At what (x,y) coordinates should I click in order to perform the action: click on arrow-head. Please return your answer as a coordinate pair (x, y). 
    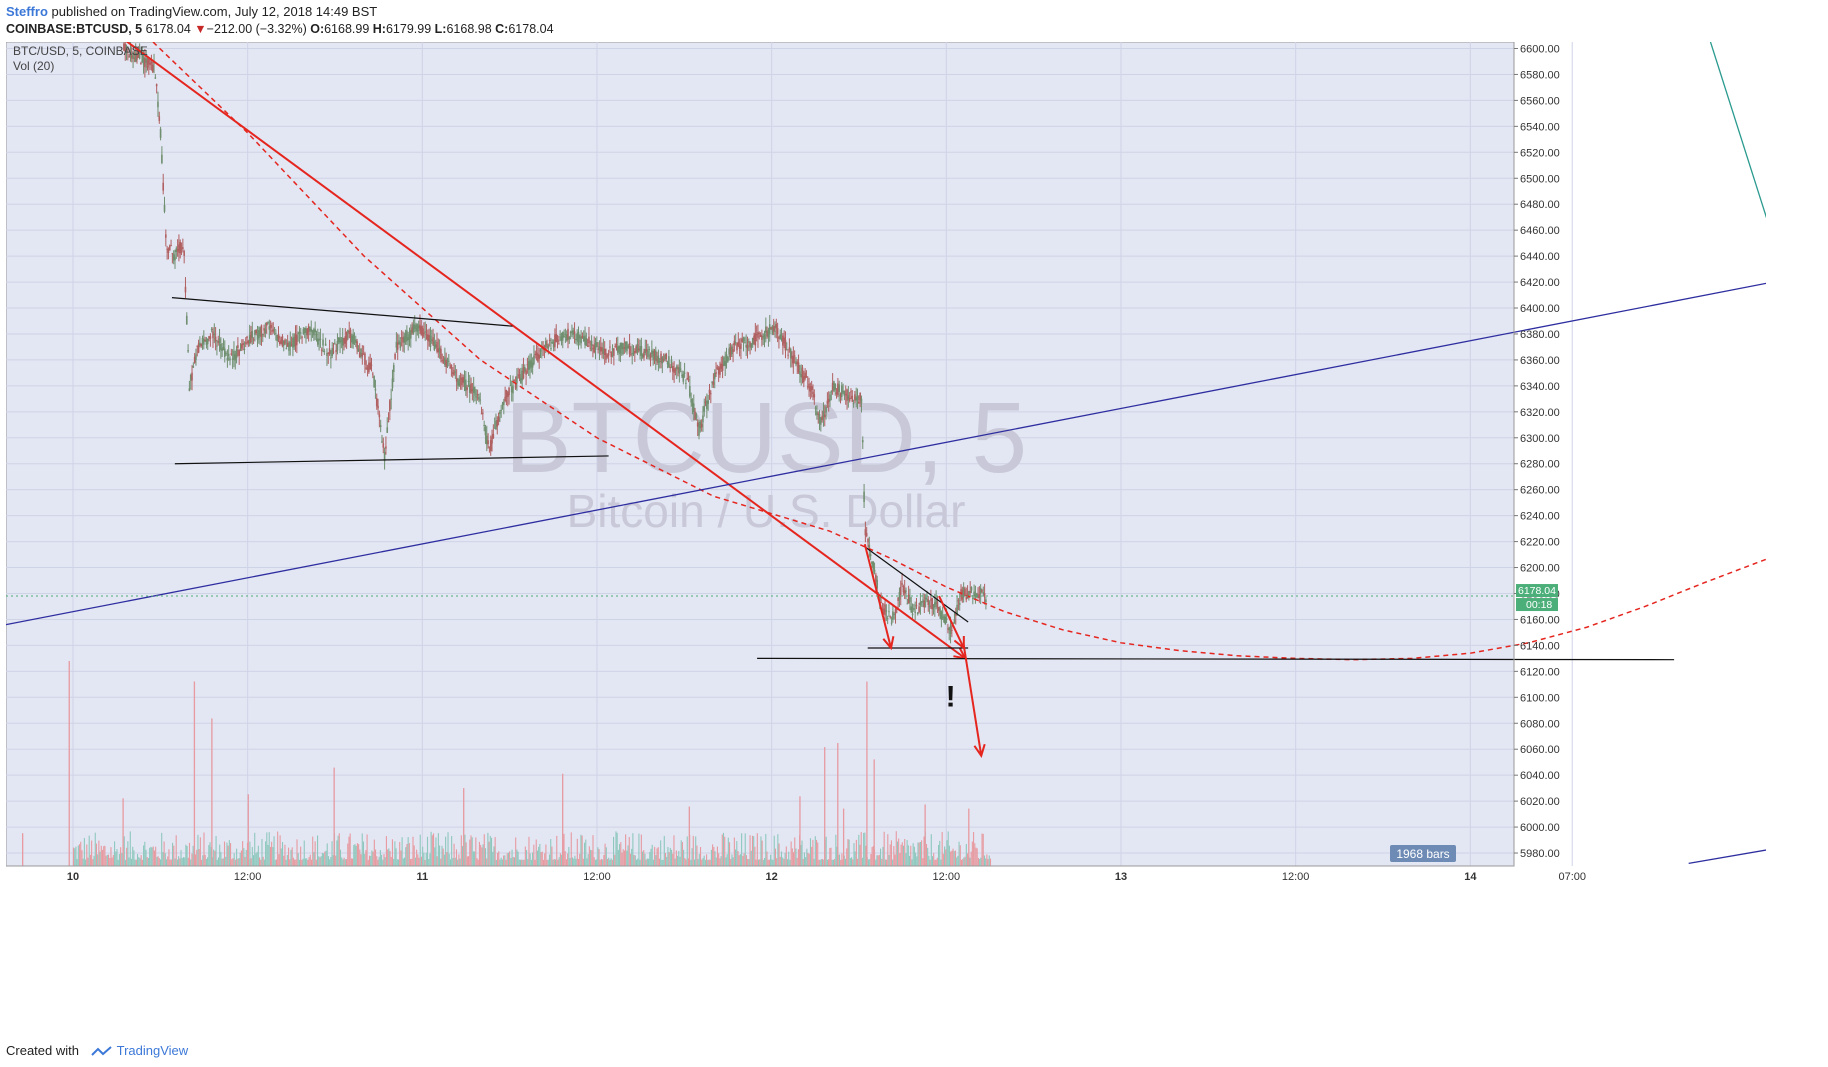
    Looking at the image, I should click on (979, 750).